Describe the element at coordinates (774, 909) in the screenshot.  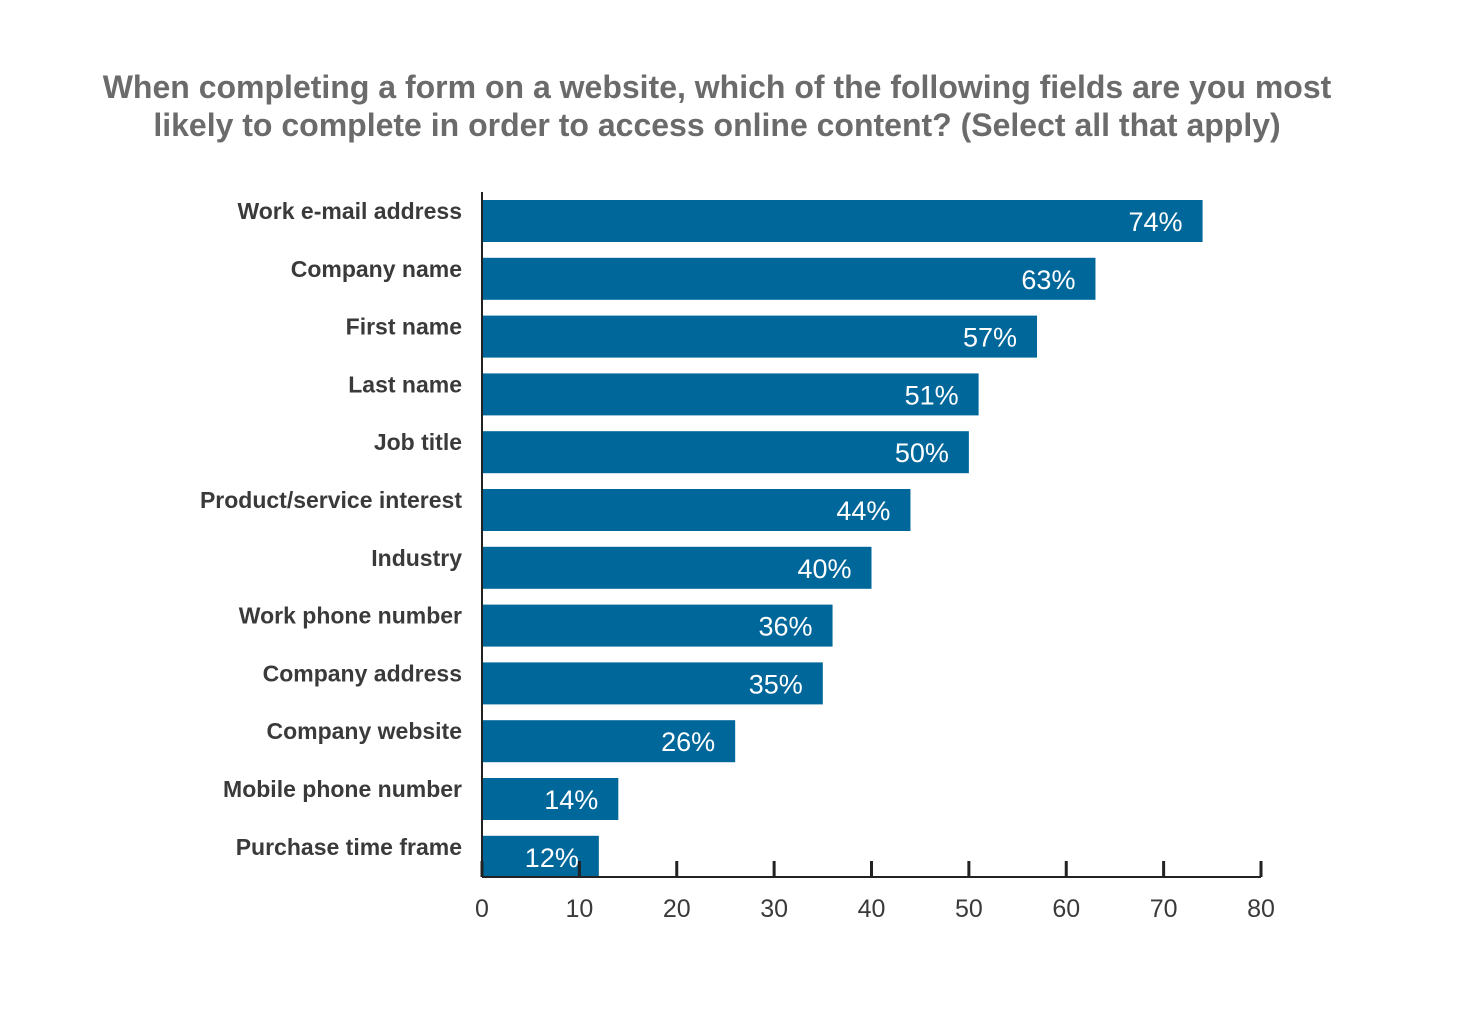
I see `x-tick-label: 30` at that location.